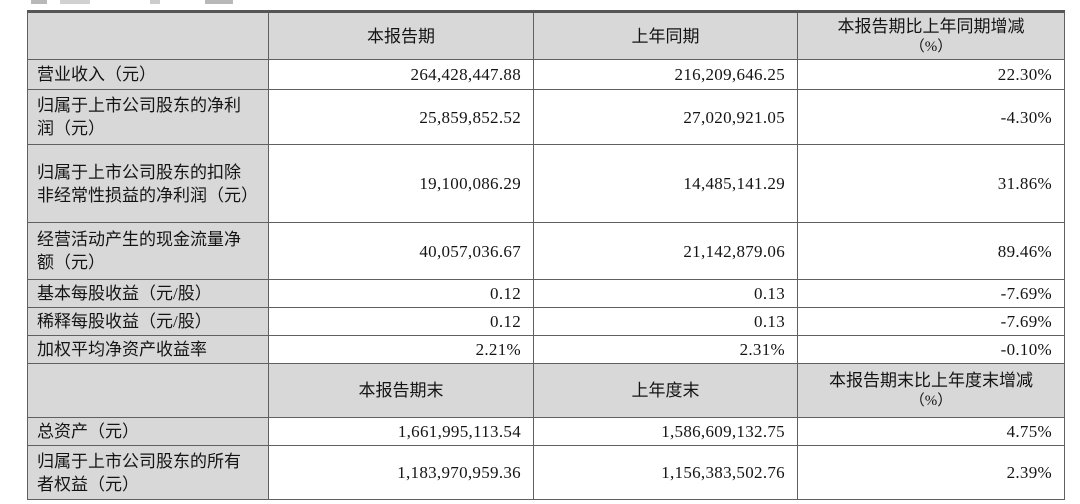  Describe the element at coordinates (401, 251) in the screenshot. I see `value-current: 40,057,036.67` at that location.